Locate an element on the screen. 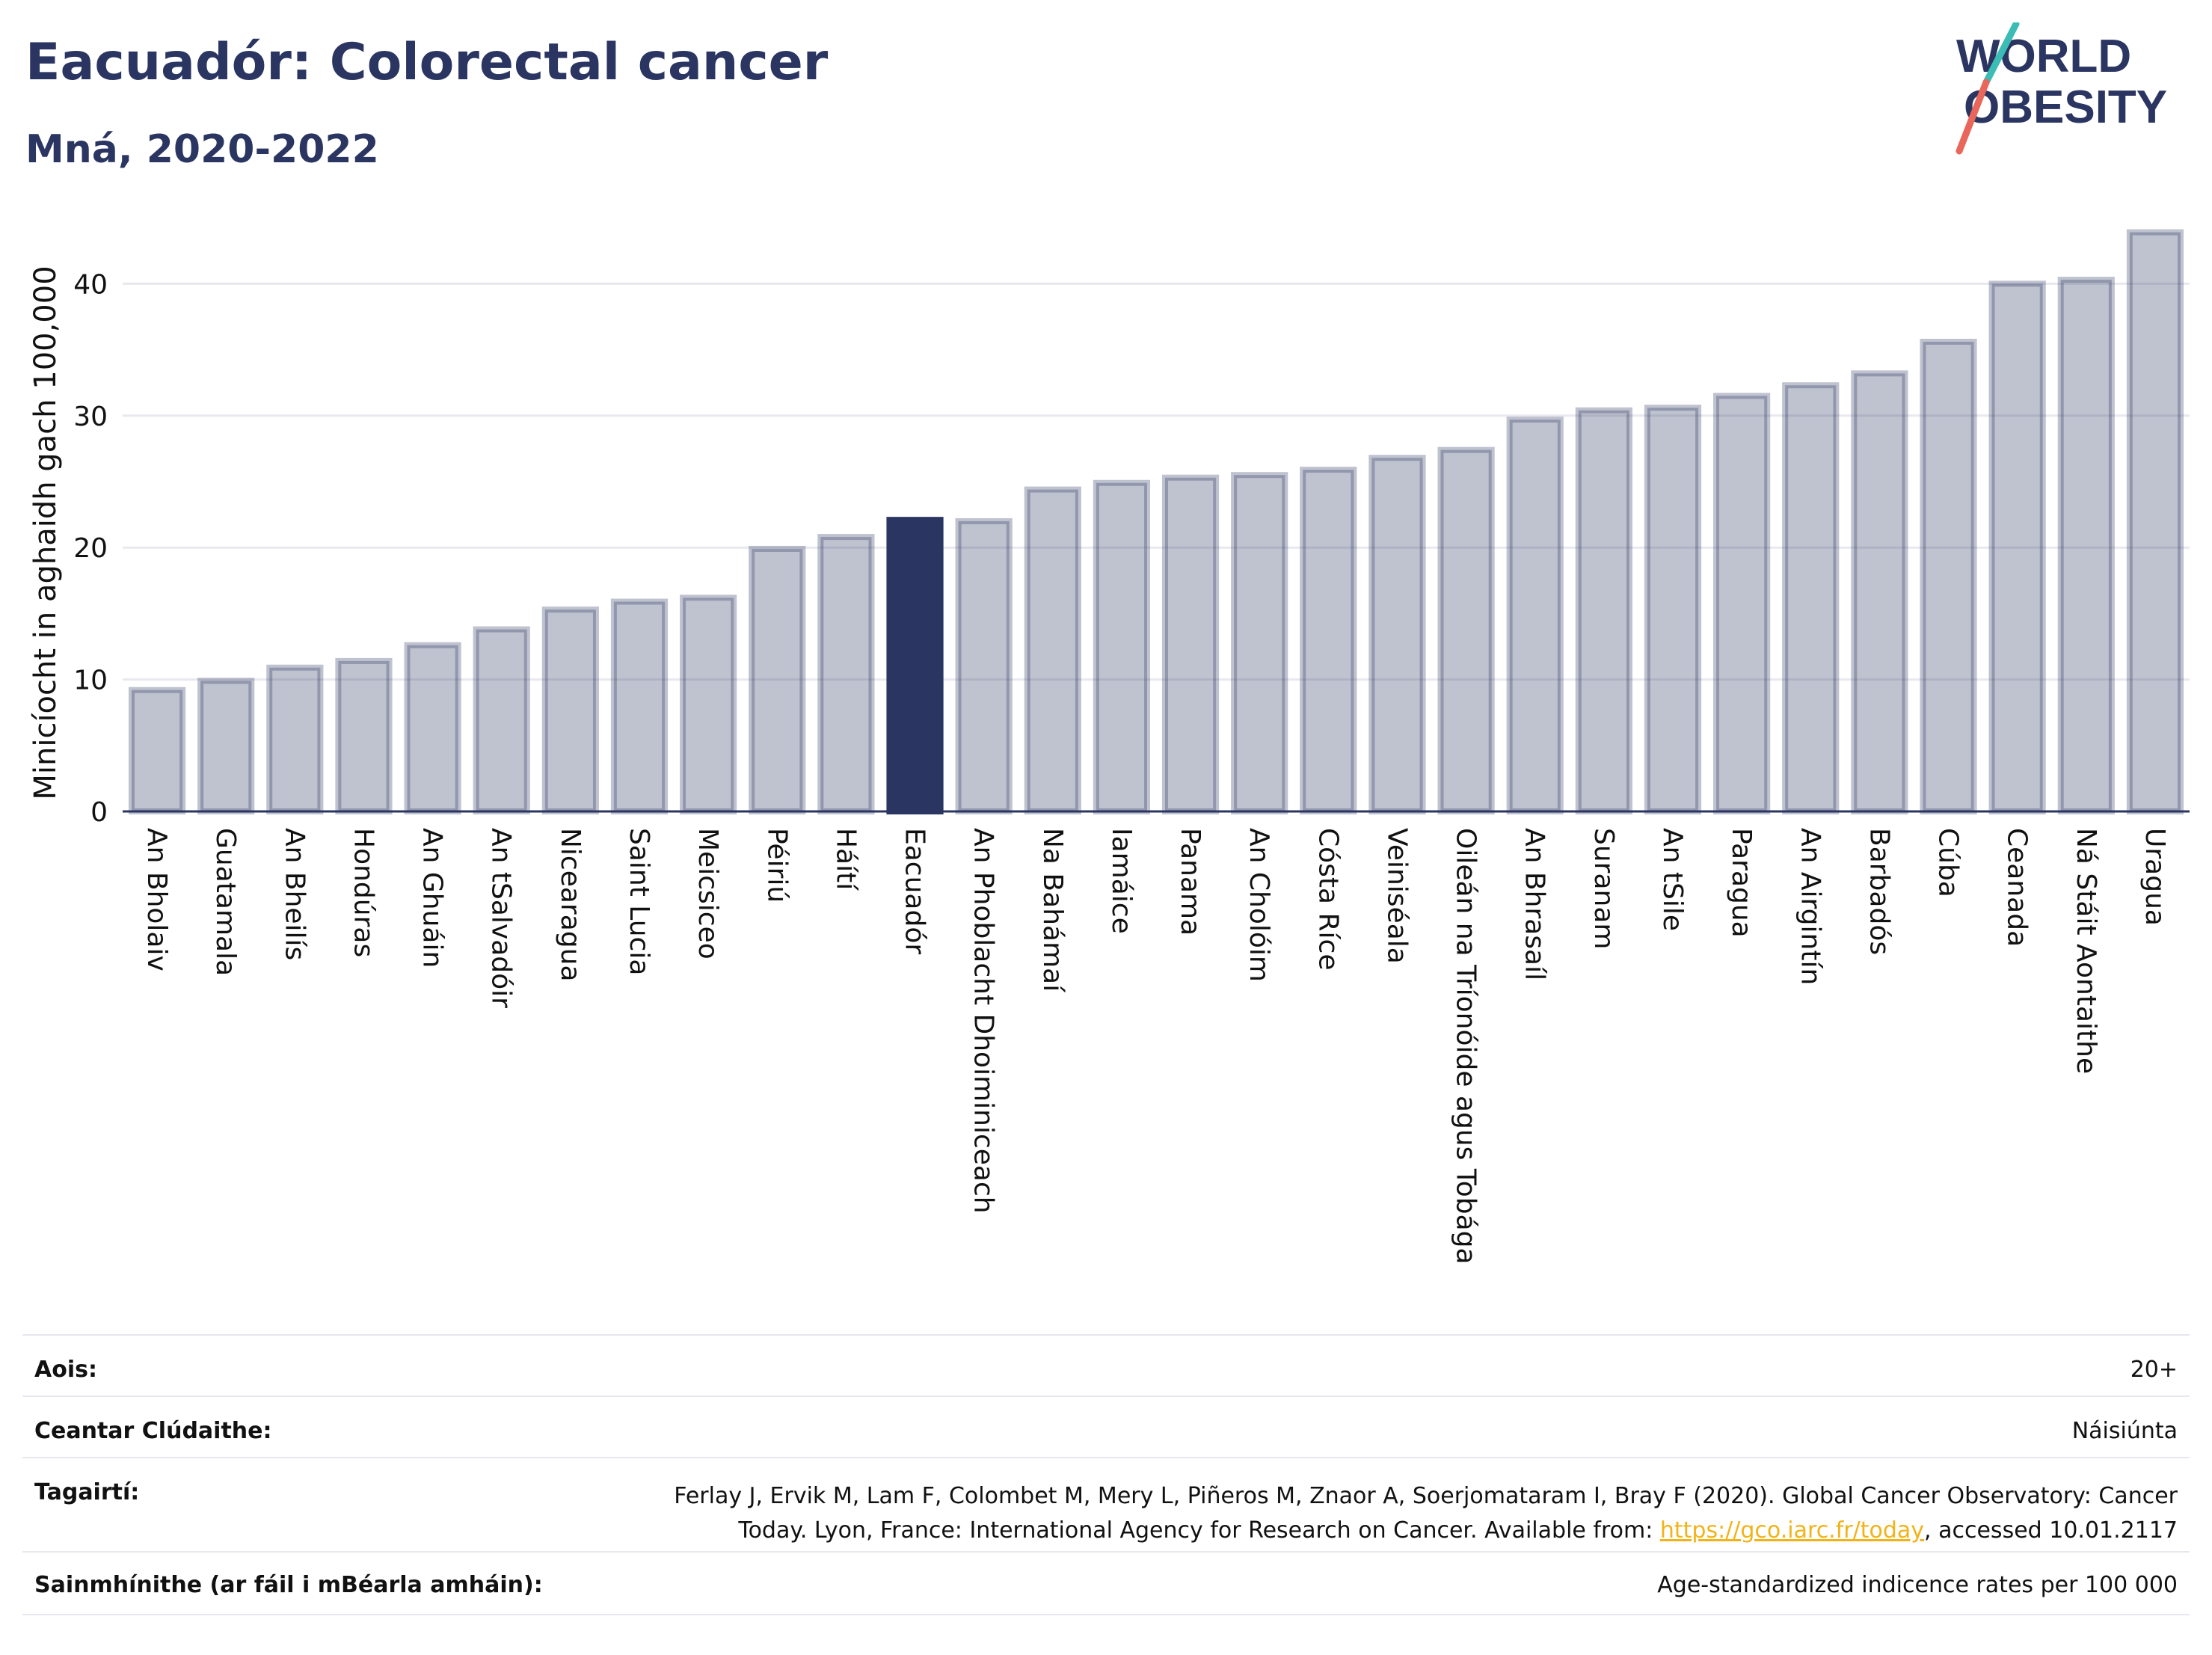 This screenshot has width=2212, height=1655. page-title: Eacuadór: Colorectal cancer is located at coordinates (427, 62).